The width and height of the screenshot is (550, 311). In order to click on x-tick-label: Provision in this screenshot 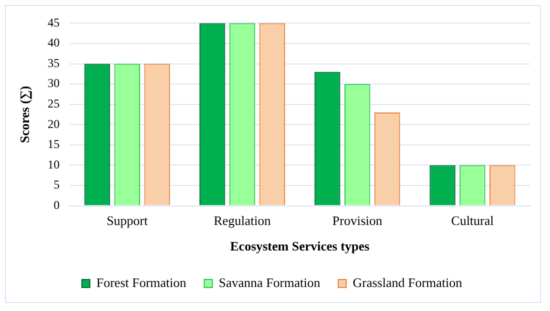, I will do `click(357, 220)`.